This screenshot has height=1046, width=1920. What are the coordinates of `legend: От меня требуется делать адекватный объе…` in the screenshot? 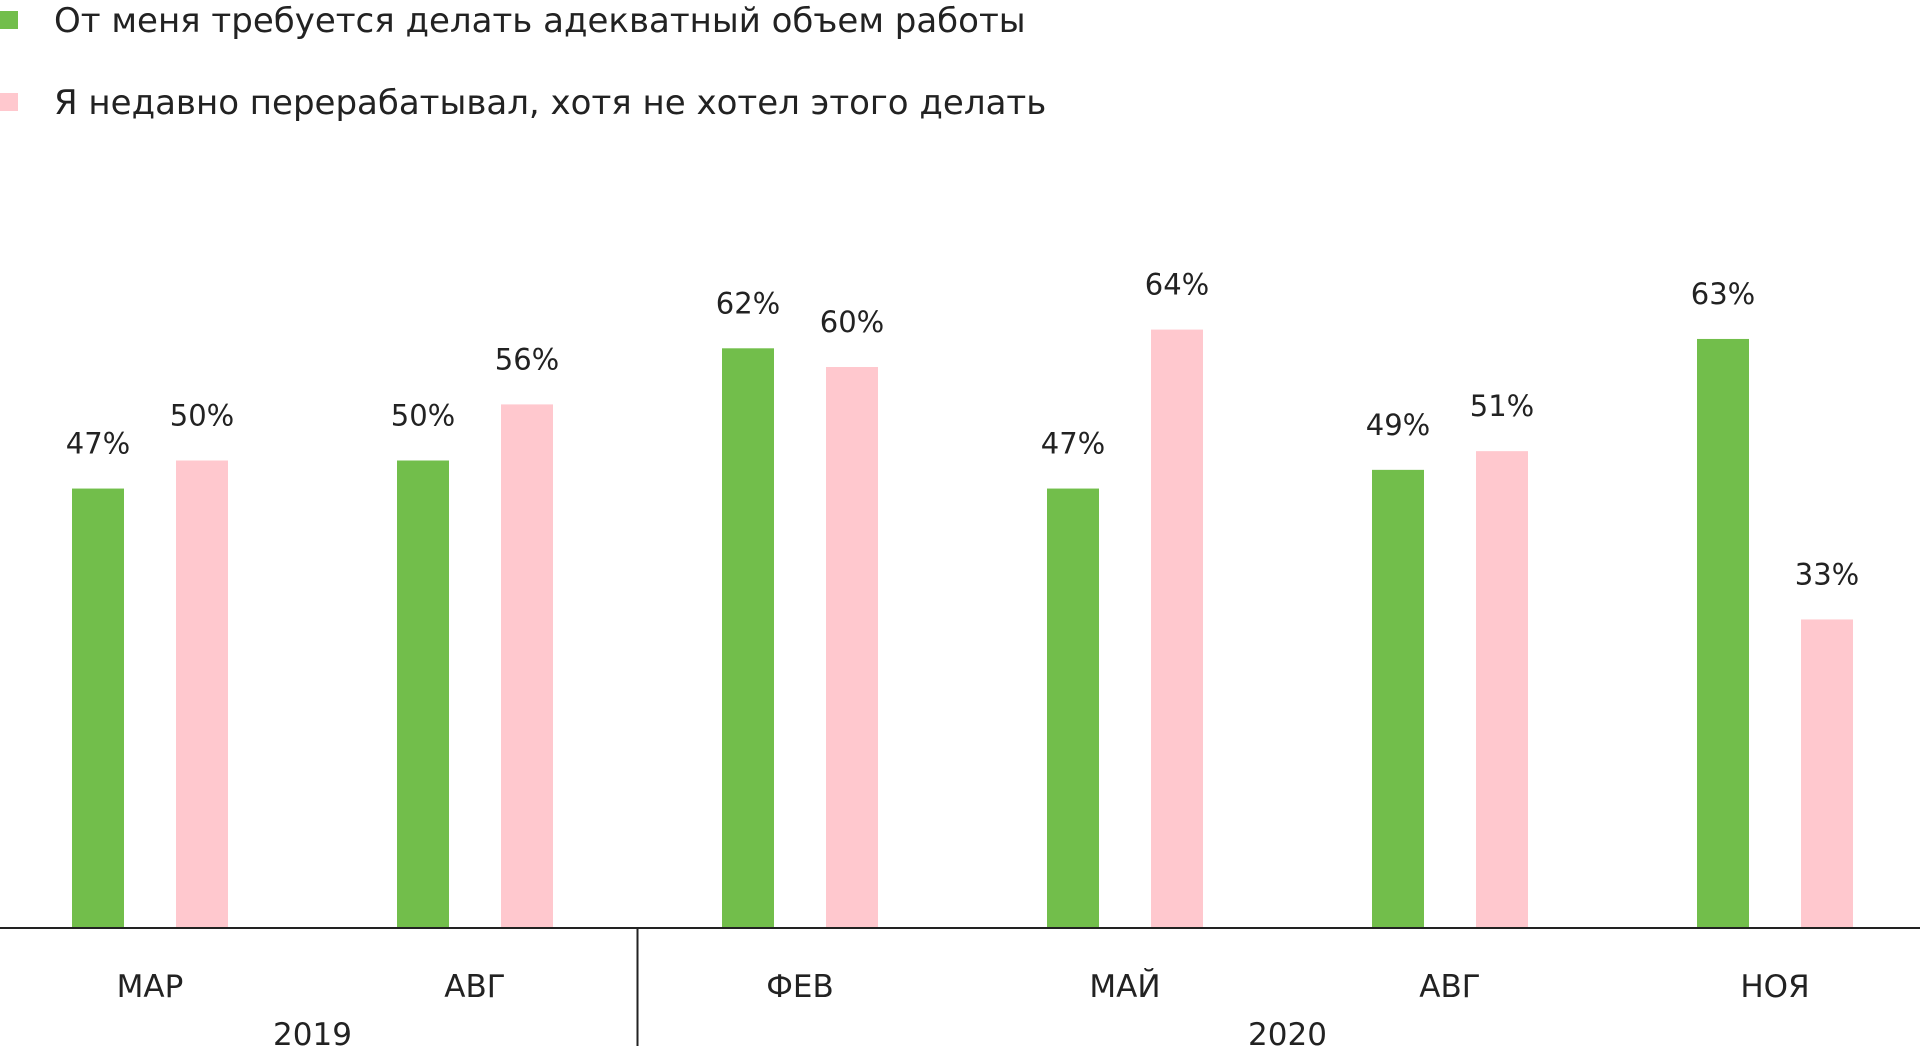 It's located at (523, 62).